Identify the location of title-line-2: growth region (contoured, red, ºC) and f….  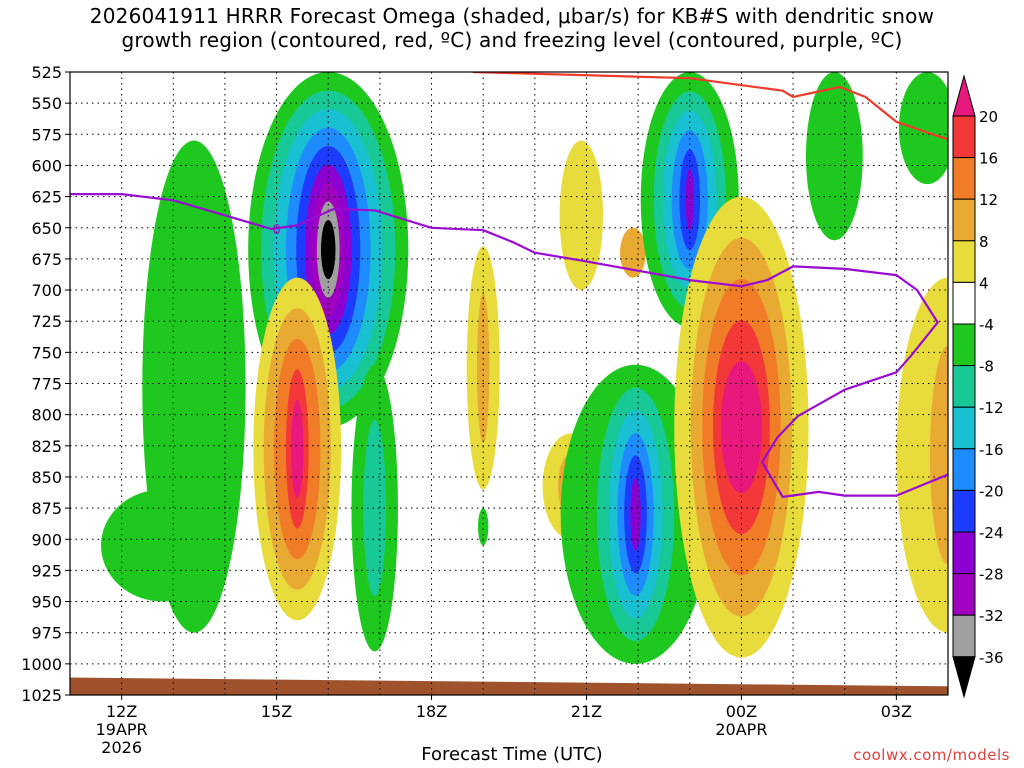
(512, 40).